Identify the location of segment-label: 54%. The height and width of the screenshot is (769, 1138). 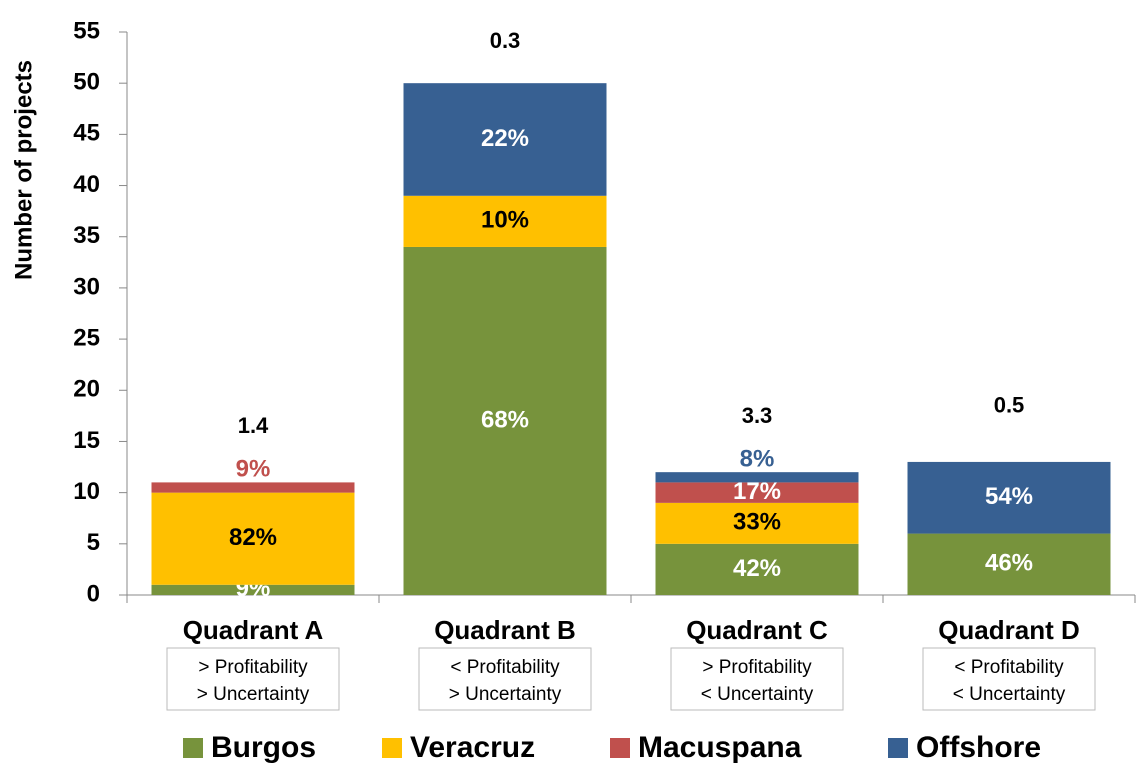
(1009, 496).